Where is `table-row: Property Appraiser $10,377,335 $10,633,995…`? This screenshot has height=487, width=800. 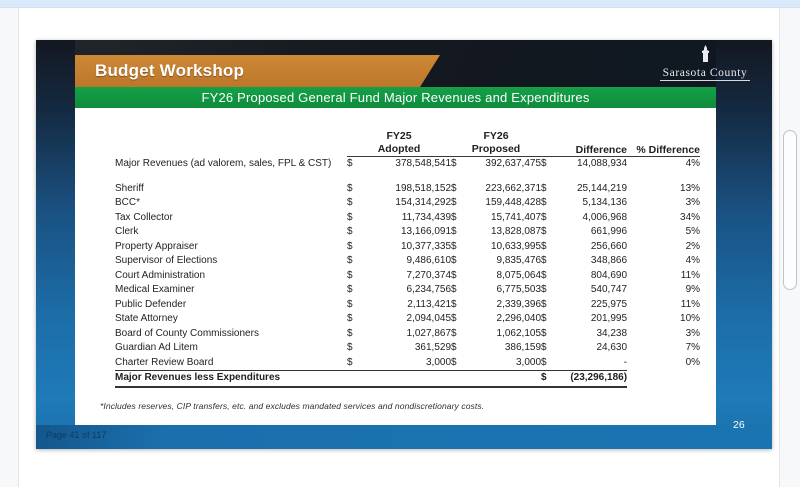
table-row: Property Appraiser $10,377,335 $10,633,995… is located at coordinates (407, 247).